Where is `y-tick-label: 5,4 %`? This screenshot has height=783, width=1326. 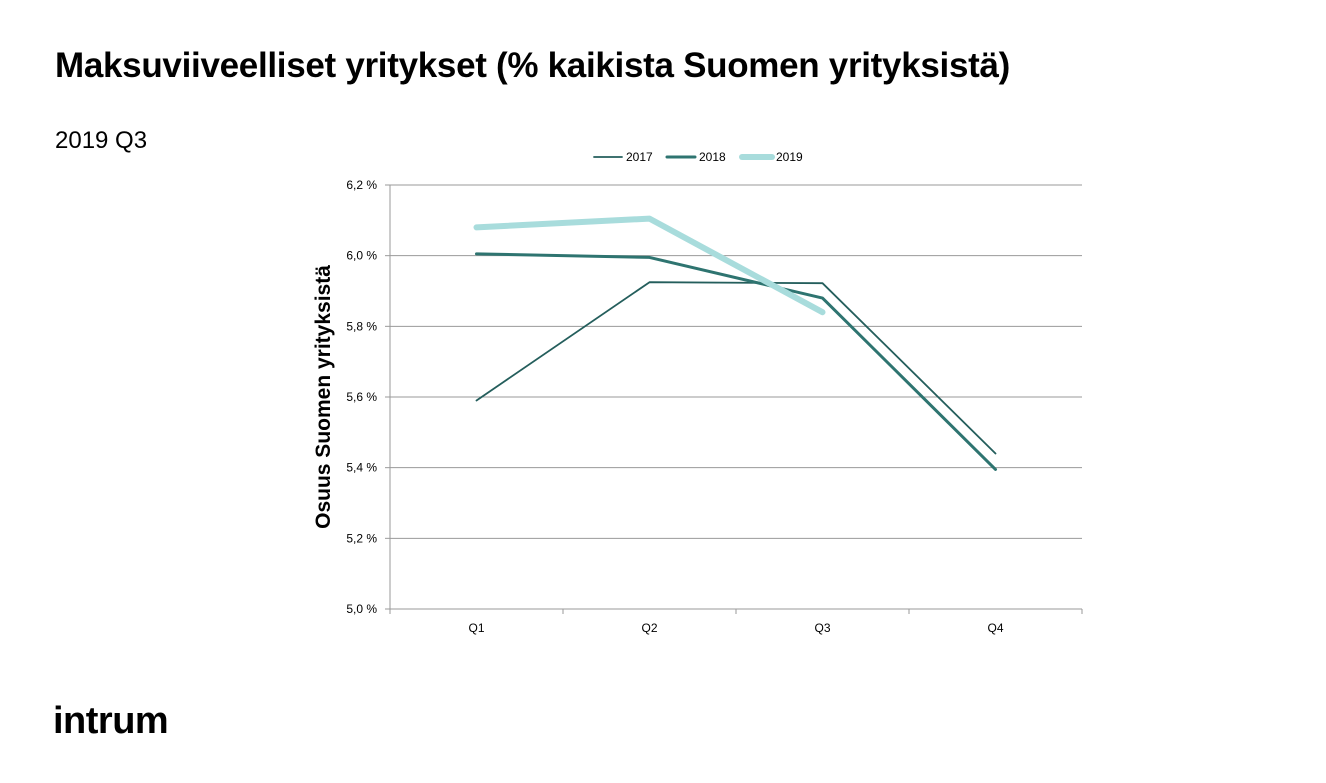 y-tick-label: 5,4 % is located at coordinates (361, 468).